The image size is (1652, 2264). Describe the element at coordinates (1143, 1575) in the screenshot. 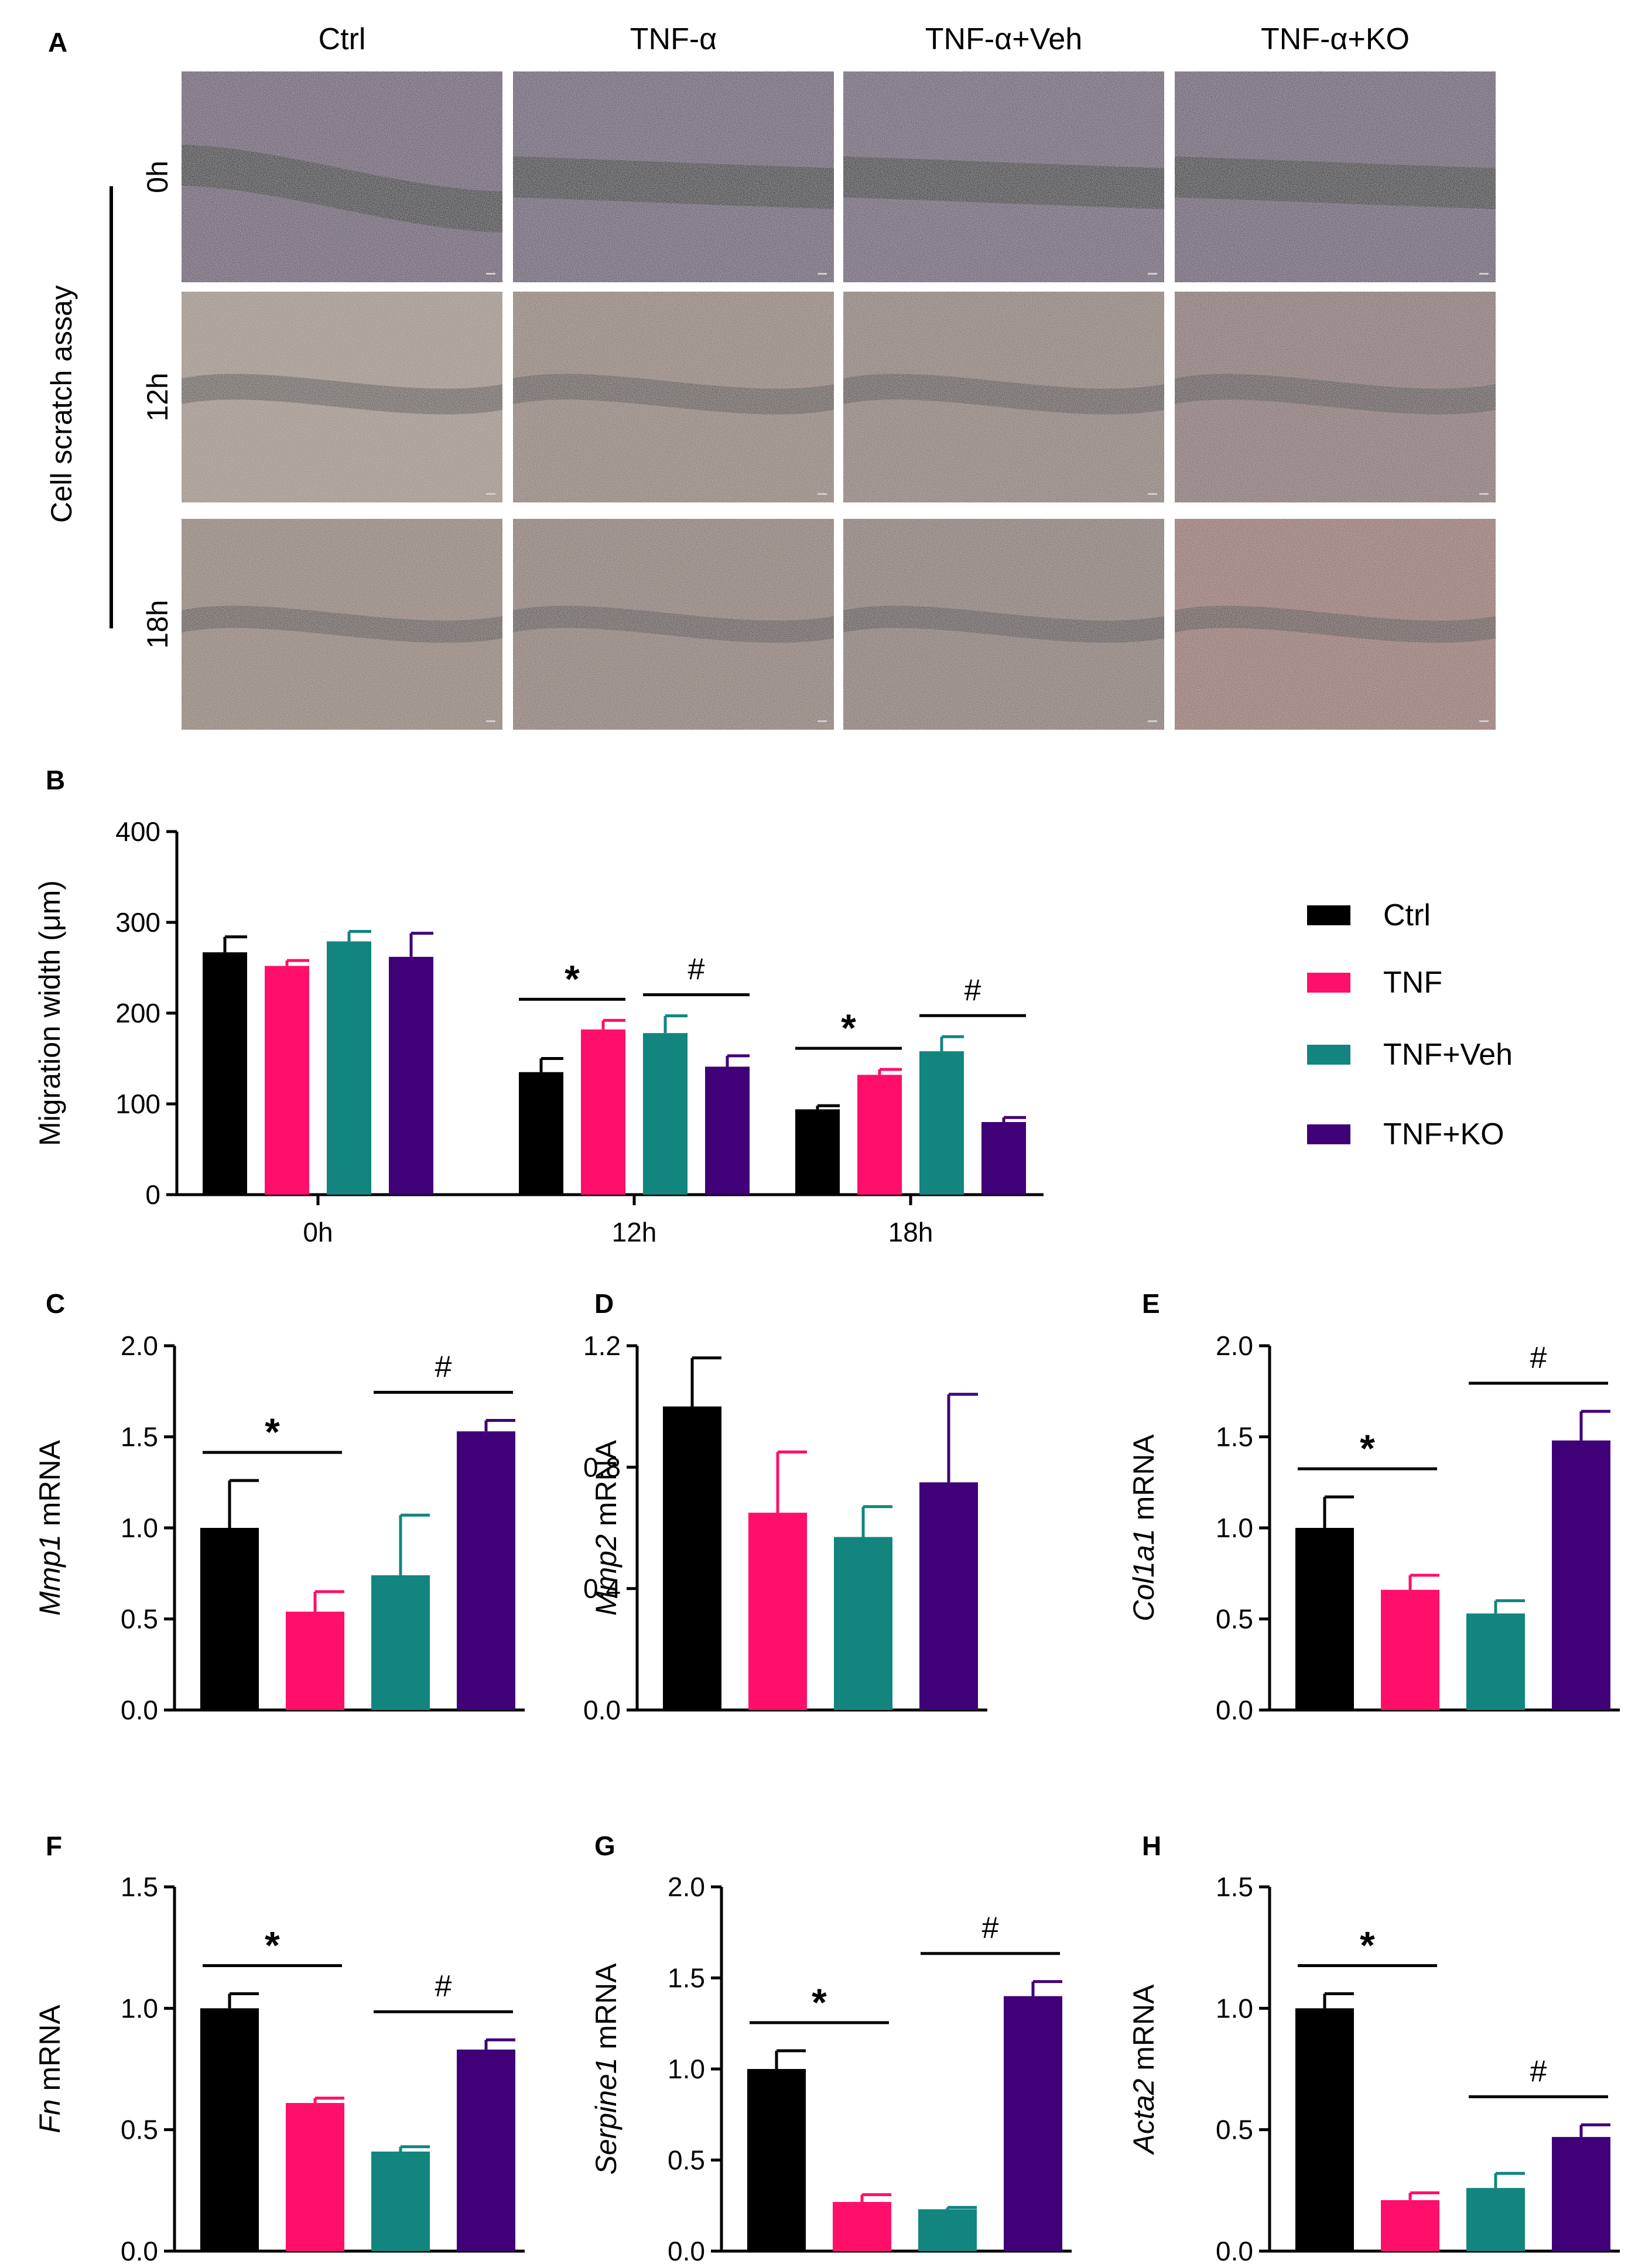

I see `y-axis-label-gene: Col1a1` at that location.